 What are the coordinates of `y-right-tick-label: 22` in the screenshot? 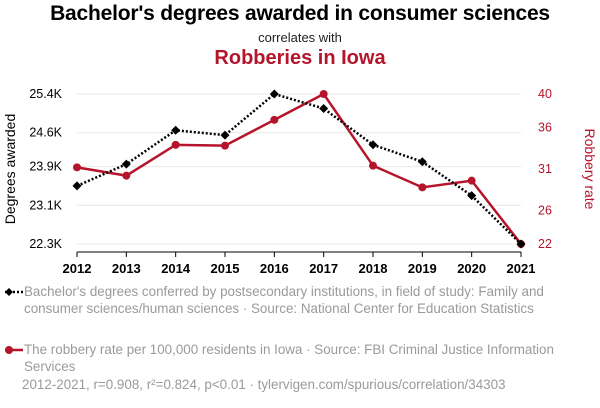 It's located at (545, 244).